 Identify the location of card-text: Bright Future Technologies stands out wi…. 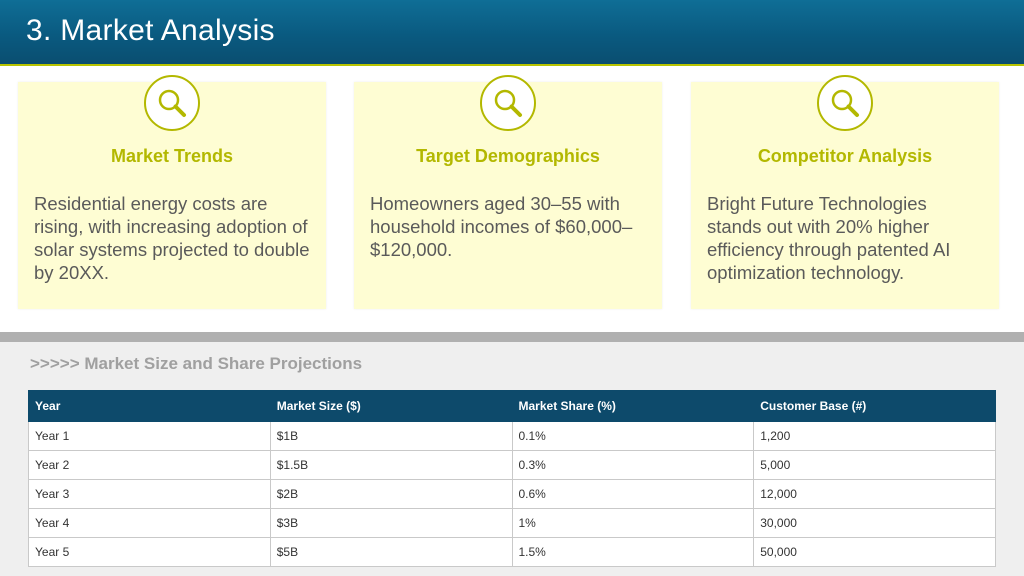
(829, 238).